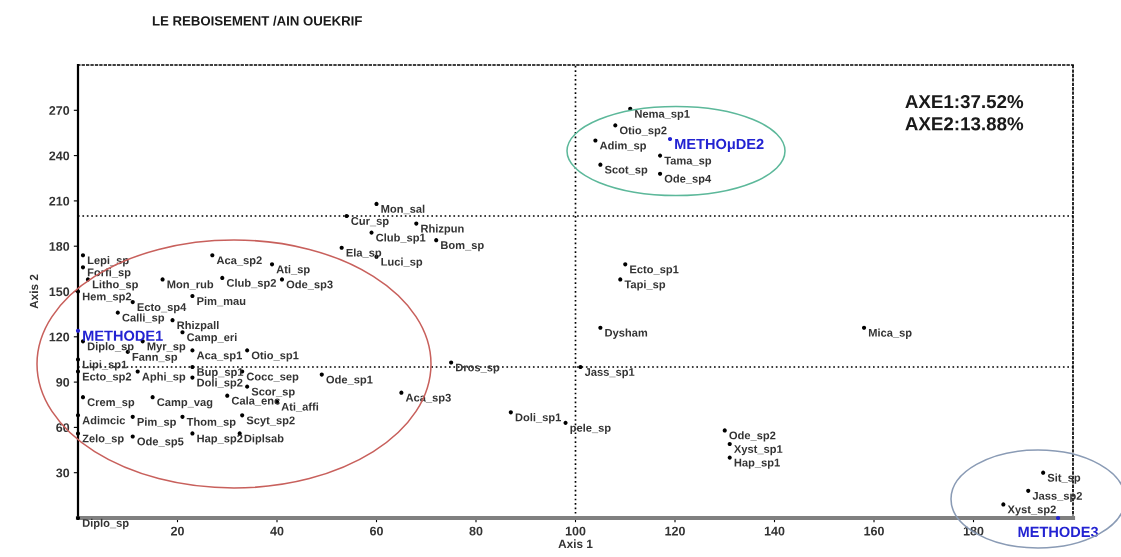 The image size is (1121, 557). Describe the element at coordinates (212, 338) in the screenshot. I see `annotation: Camp_eri` at that location.